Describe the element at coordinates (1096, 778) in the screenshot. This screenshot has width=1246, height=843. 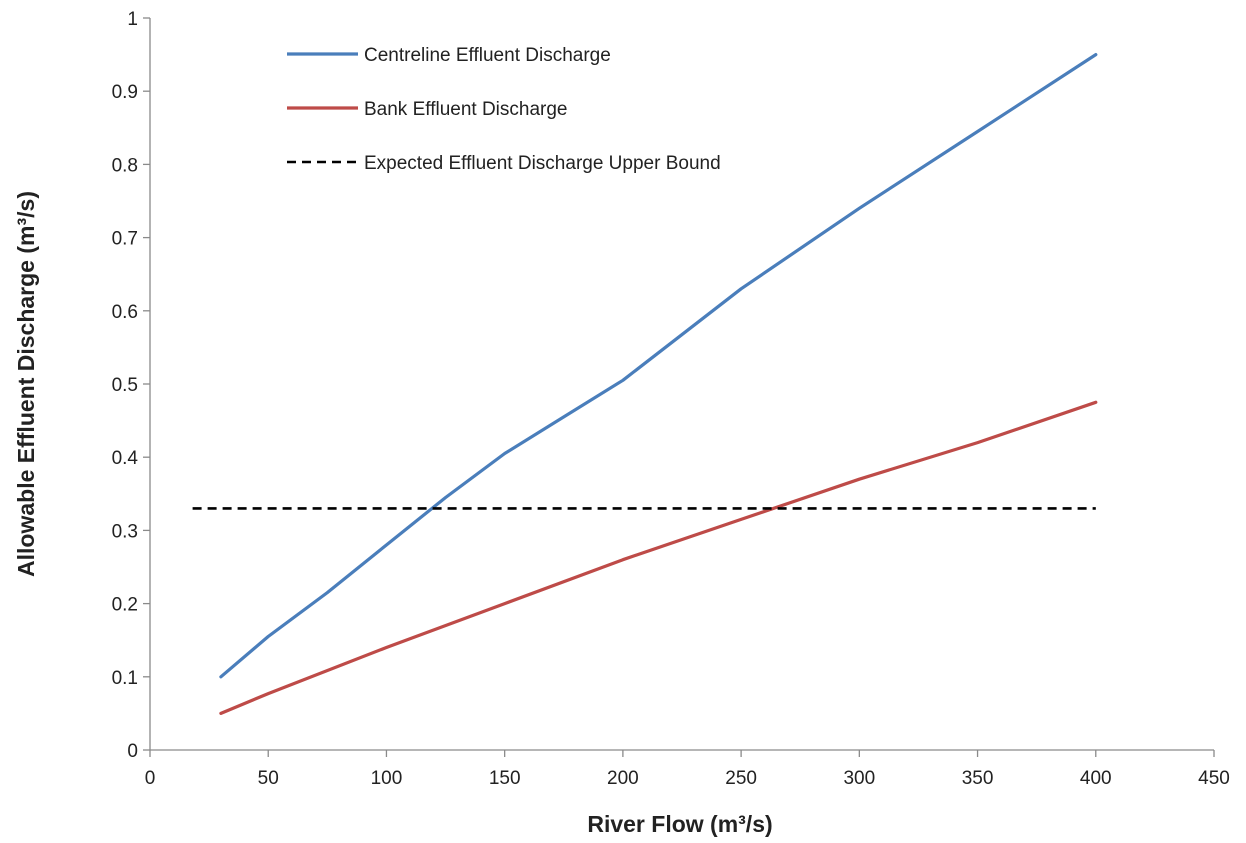
I see `x-tick-label: 400` at that location.